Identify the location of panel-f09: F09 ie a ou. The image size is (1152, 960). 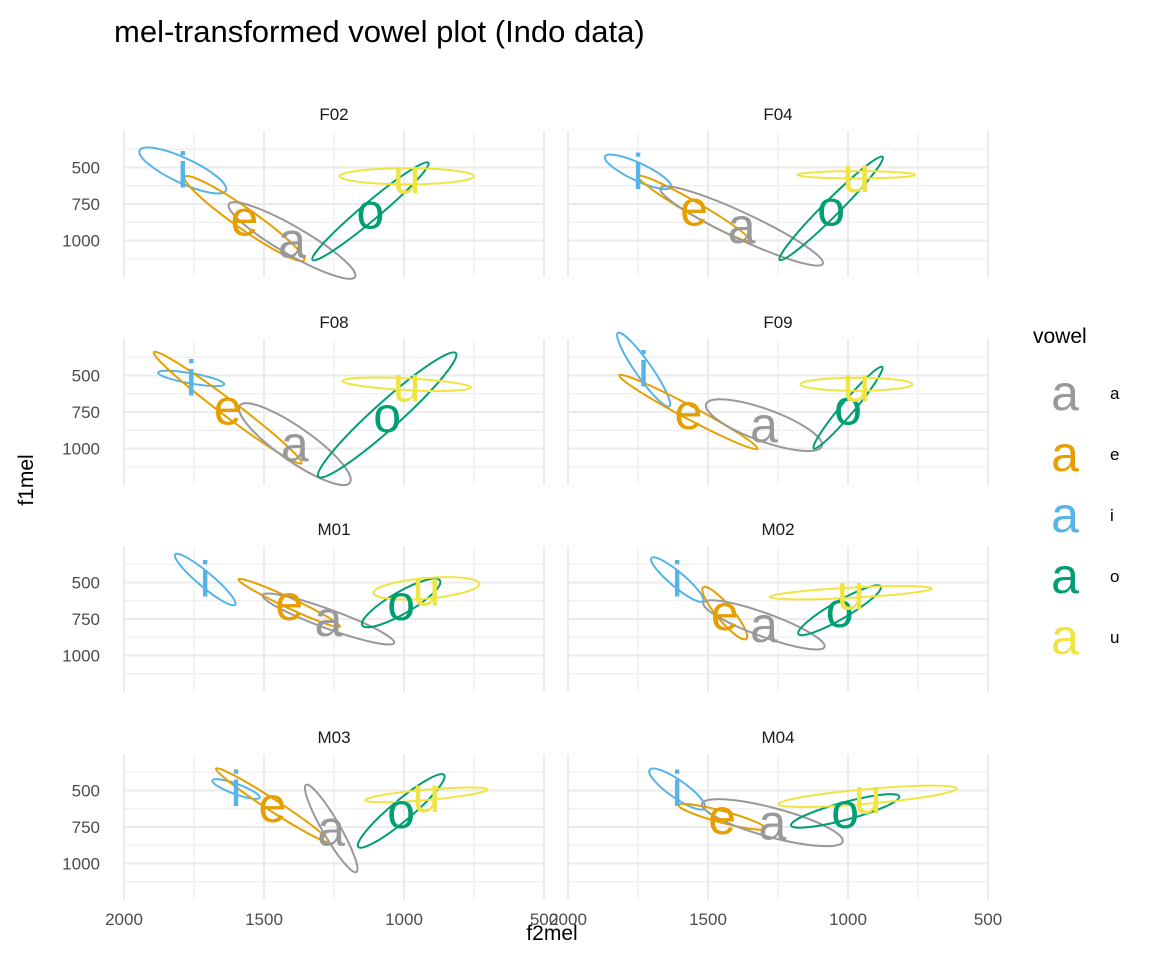
(778, 399).